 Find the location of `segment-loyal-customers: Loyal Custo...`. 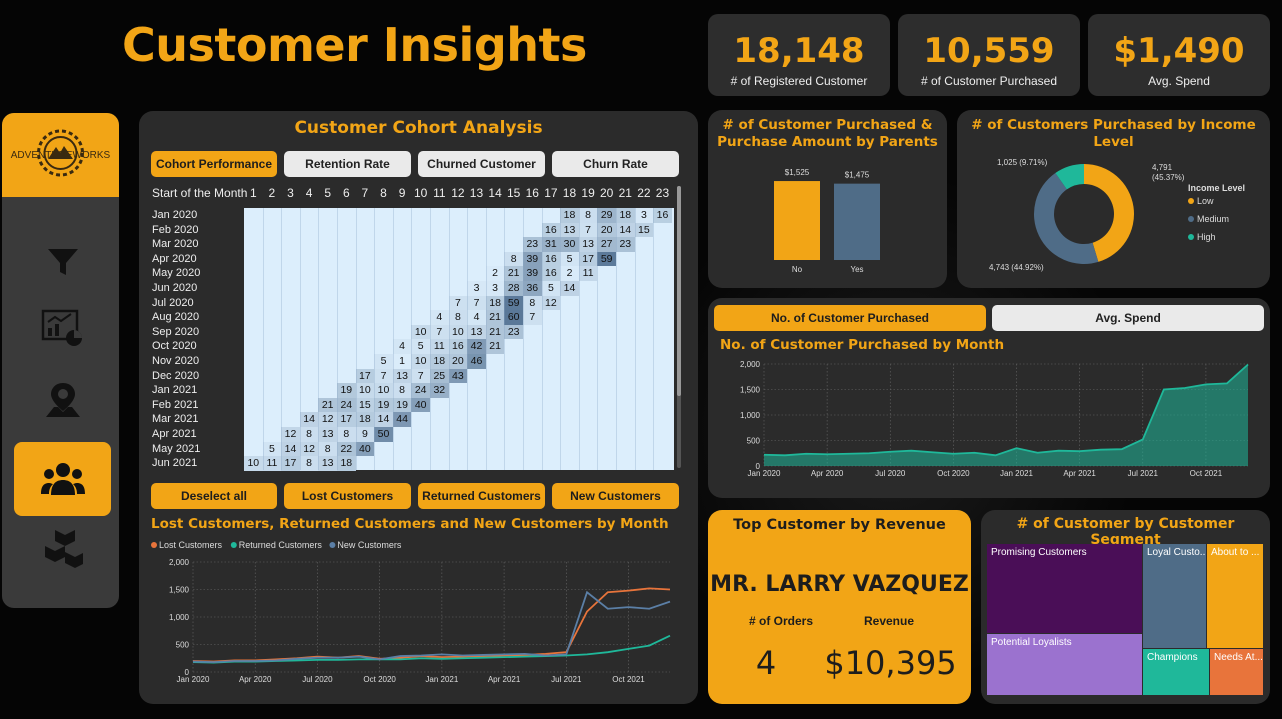

segment-loyal-customers: Loyal Custo... is located at coordinates (1174, 596).